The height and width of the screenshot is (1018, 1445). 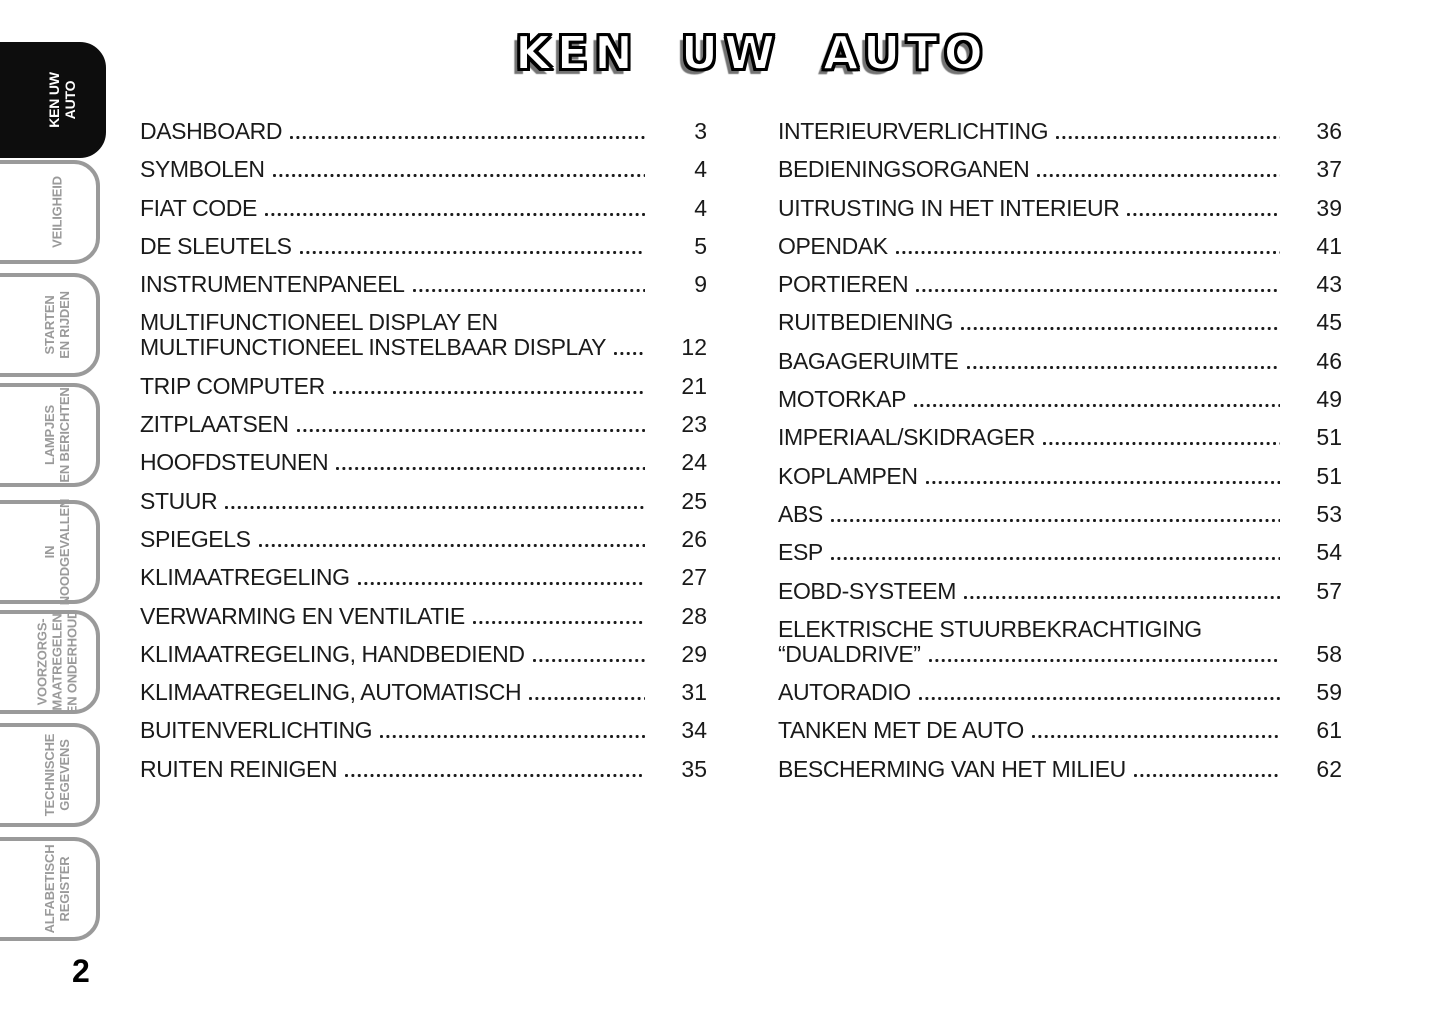 What do you see at coordinates (331, 692) in the screenshot?
I see `toc-entry-label: KLIMAATREGELING, AUTOMATISCH` at bounding box center [331, 692].